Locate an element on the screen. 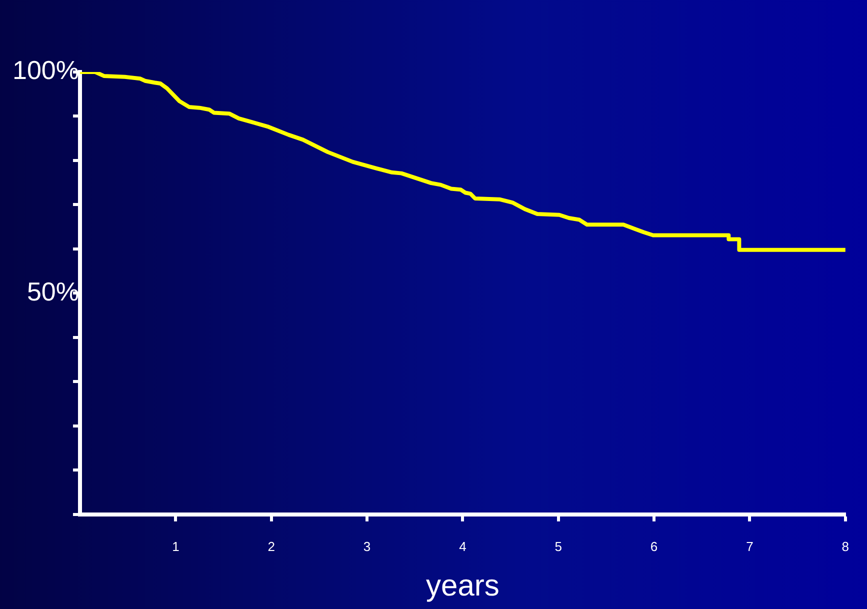 This screenshot has width=867, height=609. x-tick-label: 6 is located at coordinates (654, 546).